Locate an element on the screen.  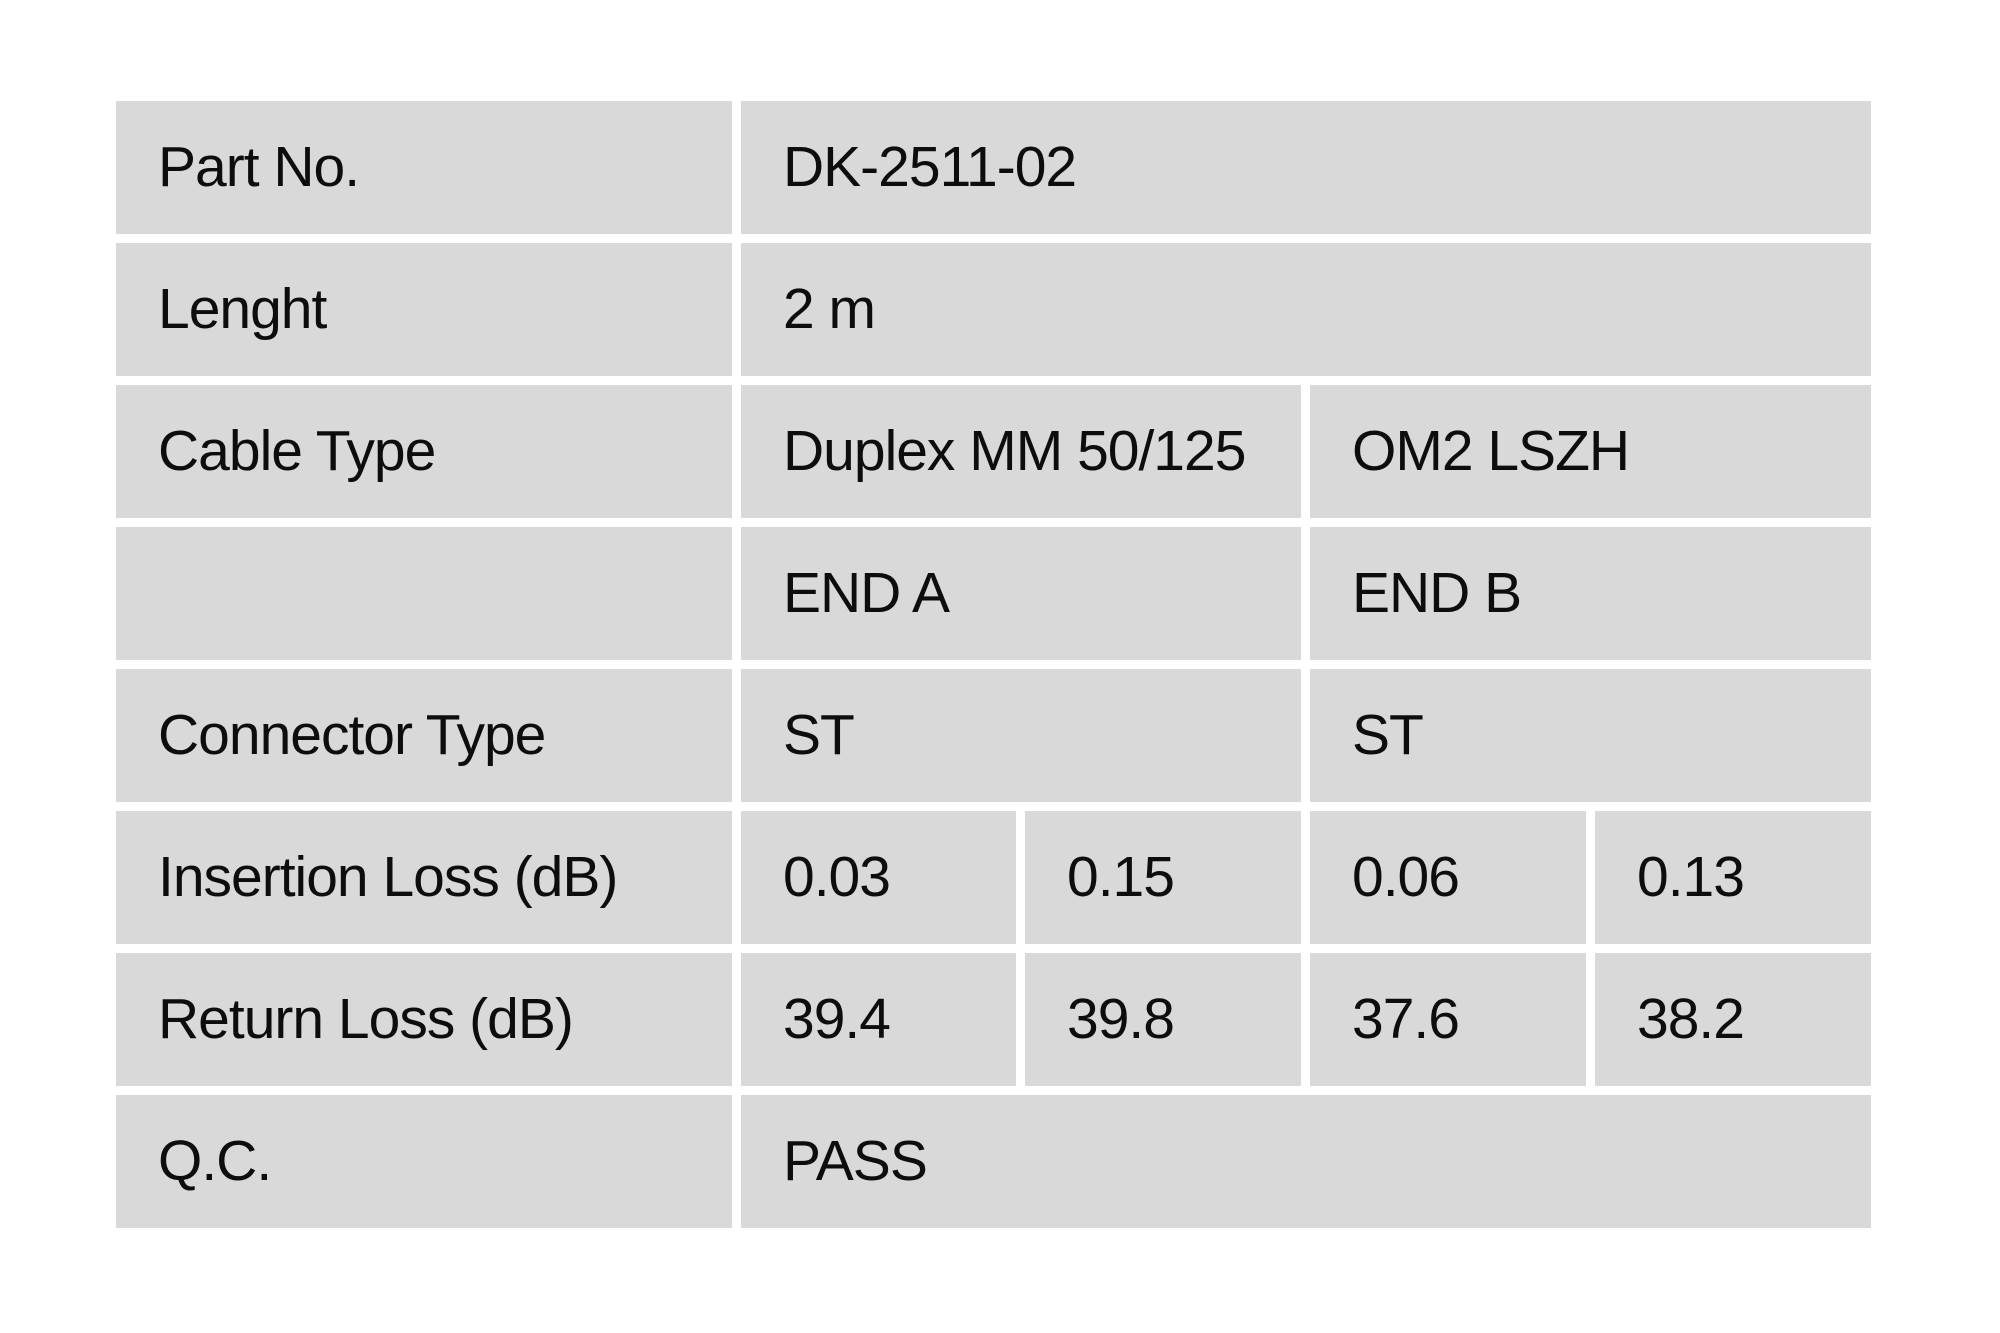
table-row-return-loss: Return Loss (dB) 39.4 39.8 37.6 38.2 is located at coordinates (993, 1019).